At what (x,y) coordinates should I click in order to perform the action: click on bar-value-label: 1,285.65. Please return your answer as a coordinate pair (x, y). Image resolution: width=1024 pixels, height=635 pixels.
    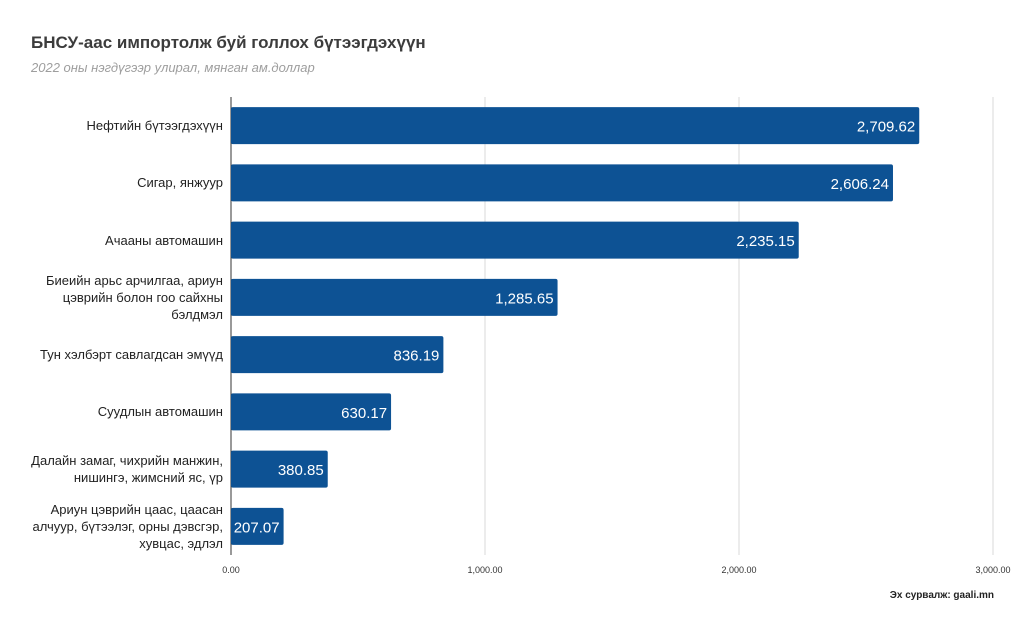
    Looking at the image, I should click on (524, 298).